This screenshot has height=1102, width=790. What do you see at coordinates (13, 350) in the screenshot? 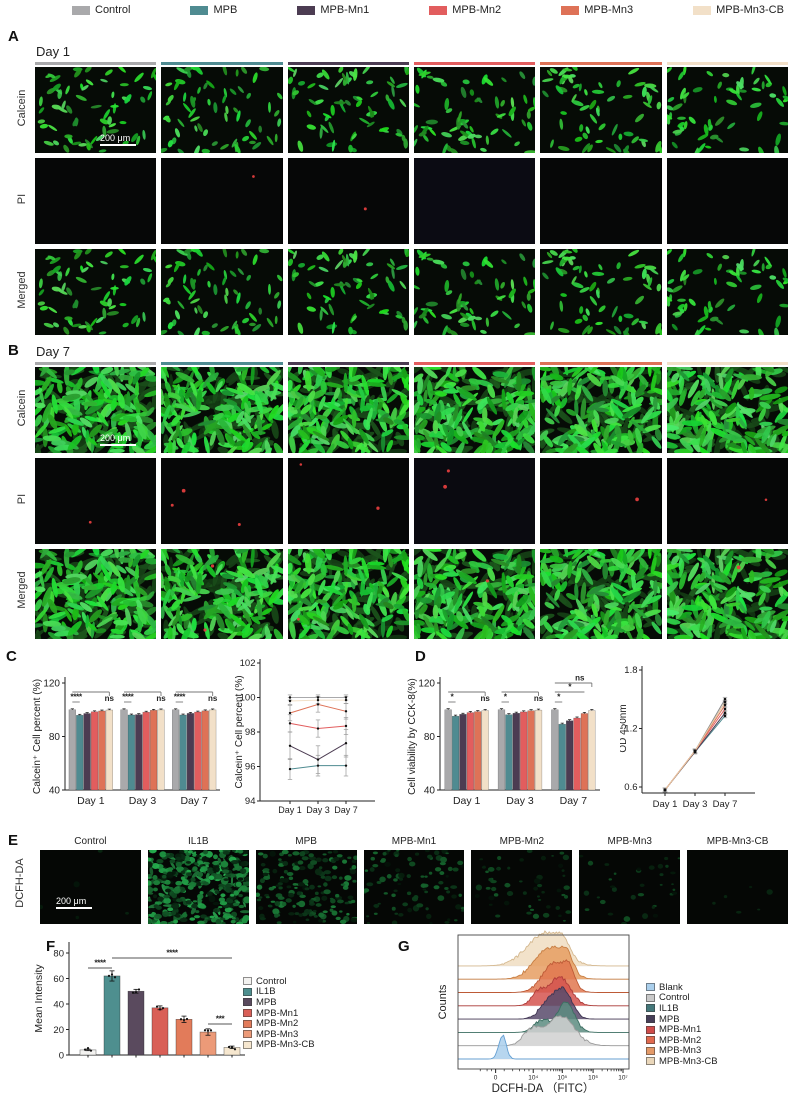
I see `panel-b-label: B` at bounding box center [13, 350].